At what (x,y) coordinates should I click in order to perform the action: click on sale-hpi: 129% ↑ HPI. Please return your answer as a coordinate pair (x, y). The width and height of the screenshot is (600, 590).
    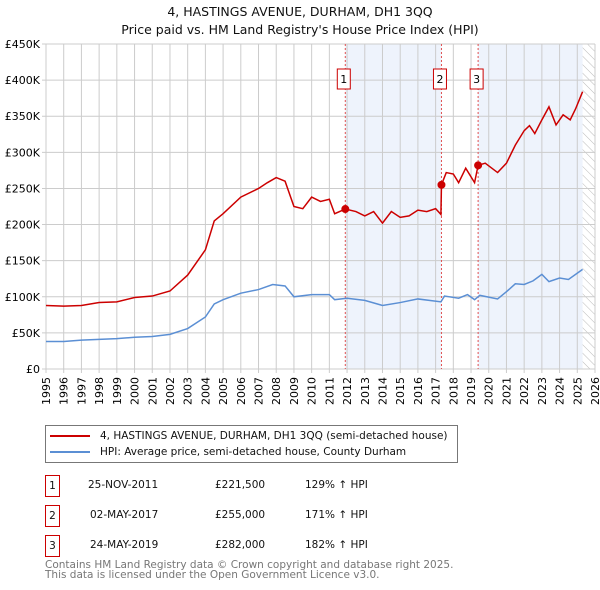
    Looking at the image, I should click on (336, 485).